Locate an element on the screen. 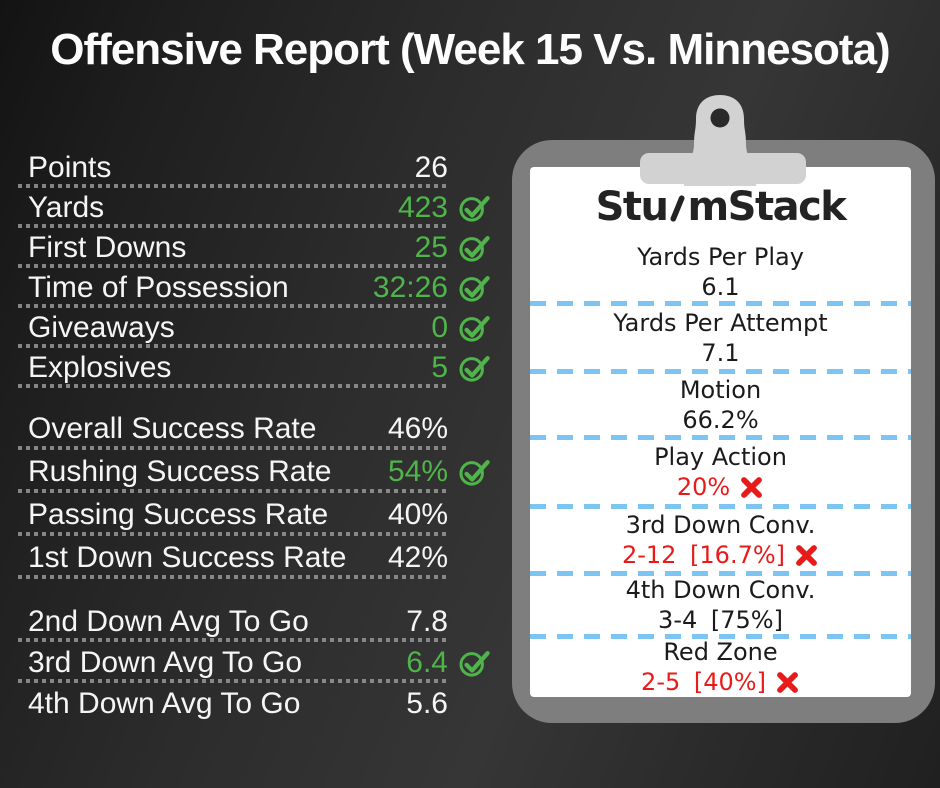 The height and width of the screenshot is (788, 940). clipboard-stat-label: Yards Per Attempt is located at coordinates (720, 322).